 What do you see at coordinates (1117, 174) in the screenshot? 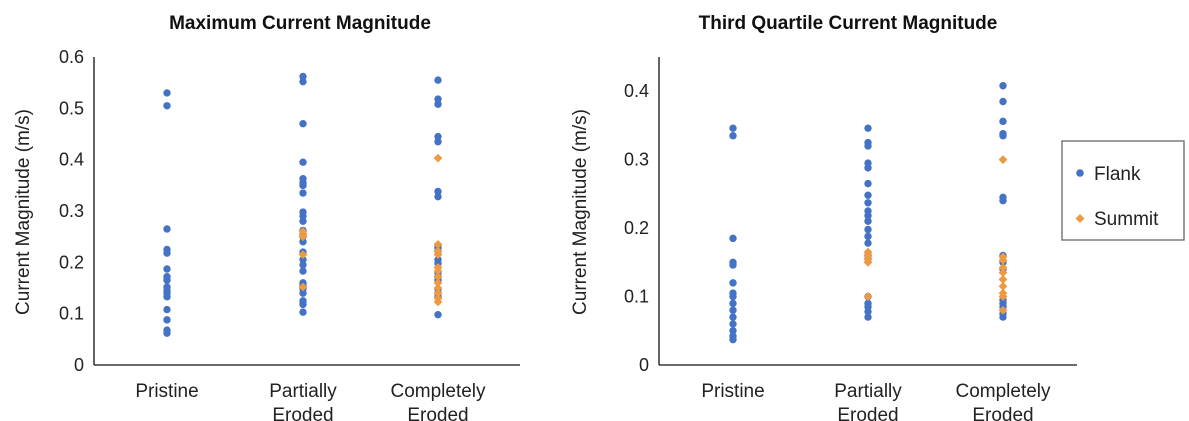
I see `legend-flank-label: Flank` at bounding box center [1117, 174].